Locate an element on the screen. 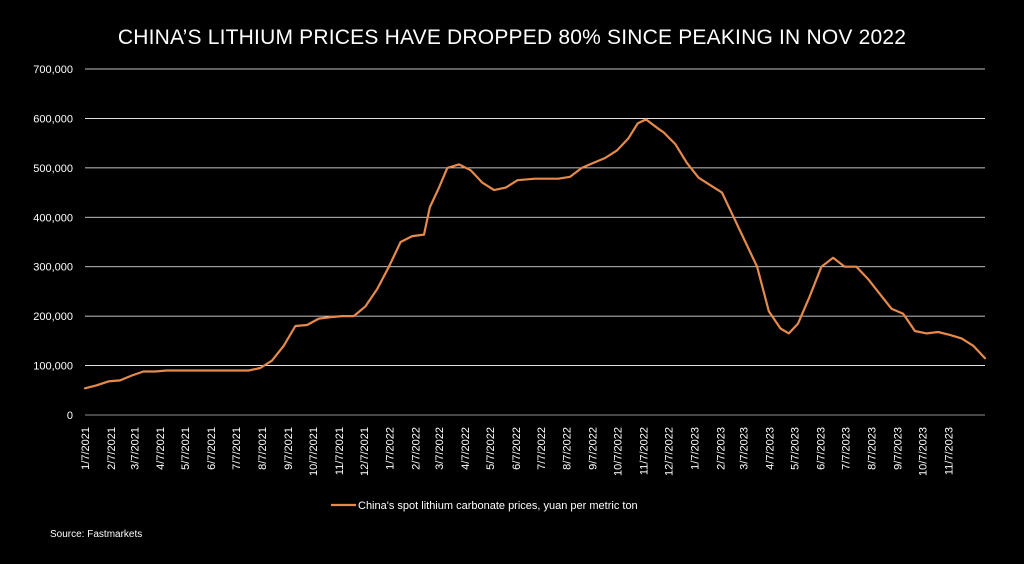 Image resolution: width=1024 pixels, height=564 pixels. x-tick-label: 12/7/2021 is located at coordinates (365, 451).